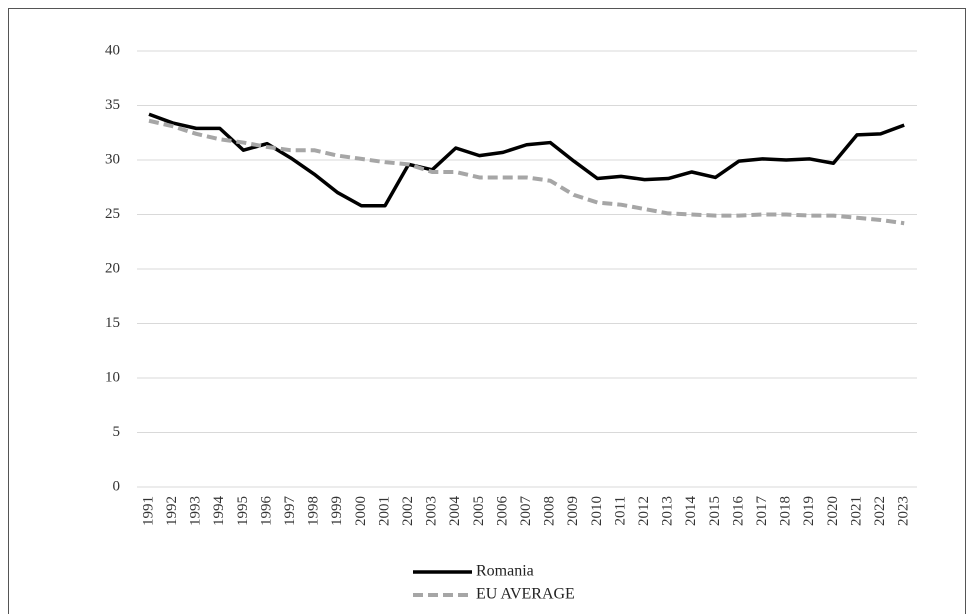 Image resolution: width=968 pixels, height=614 pixels. I want to click on x-tick-label: 2011, so click(620, 510).